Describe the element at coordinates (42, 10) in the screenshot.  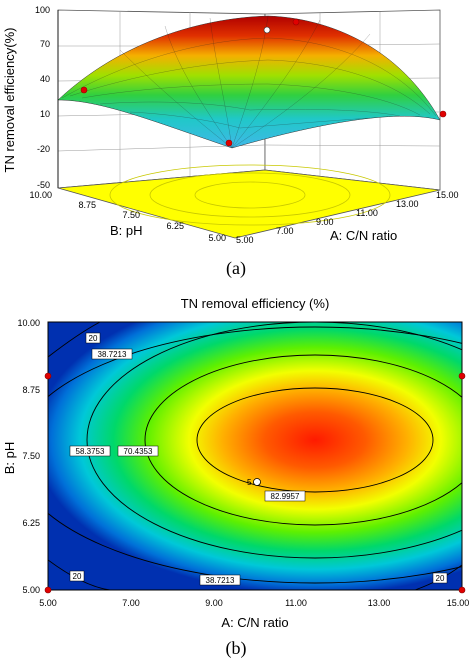
I see `z-tick: 100` at that location.